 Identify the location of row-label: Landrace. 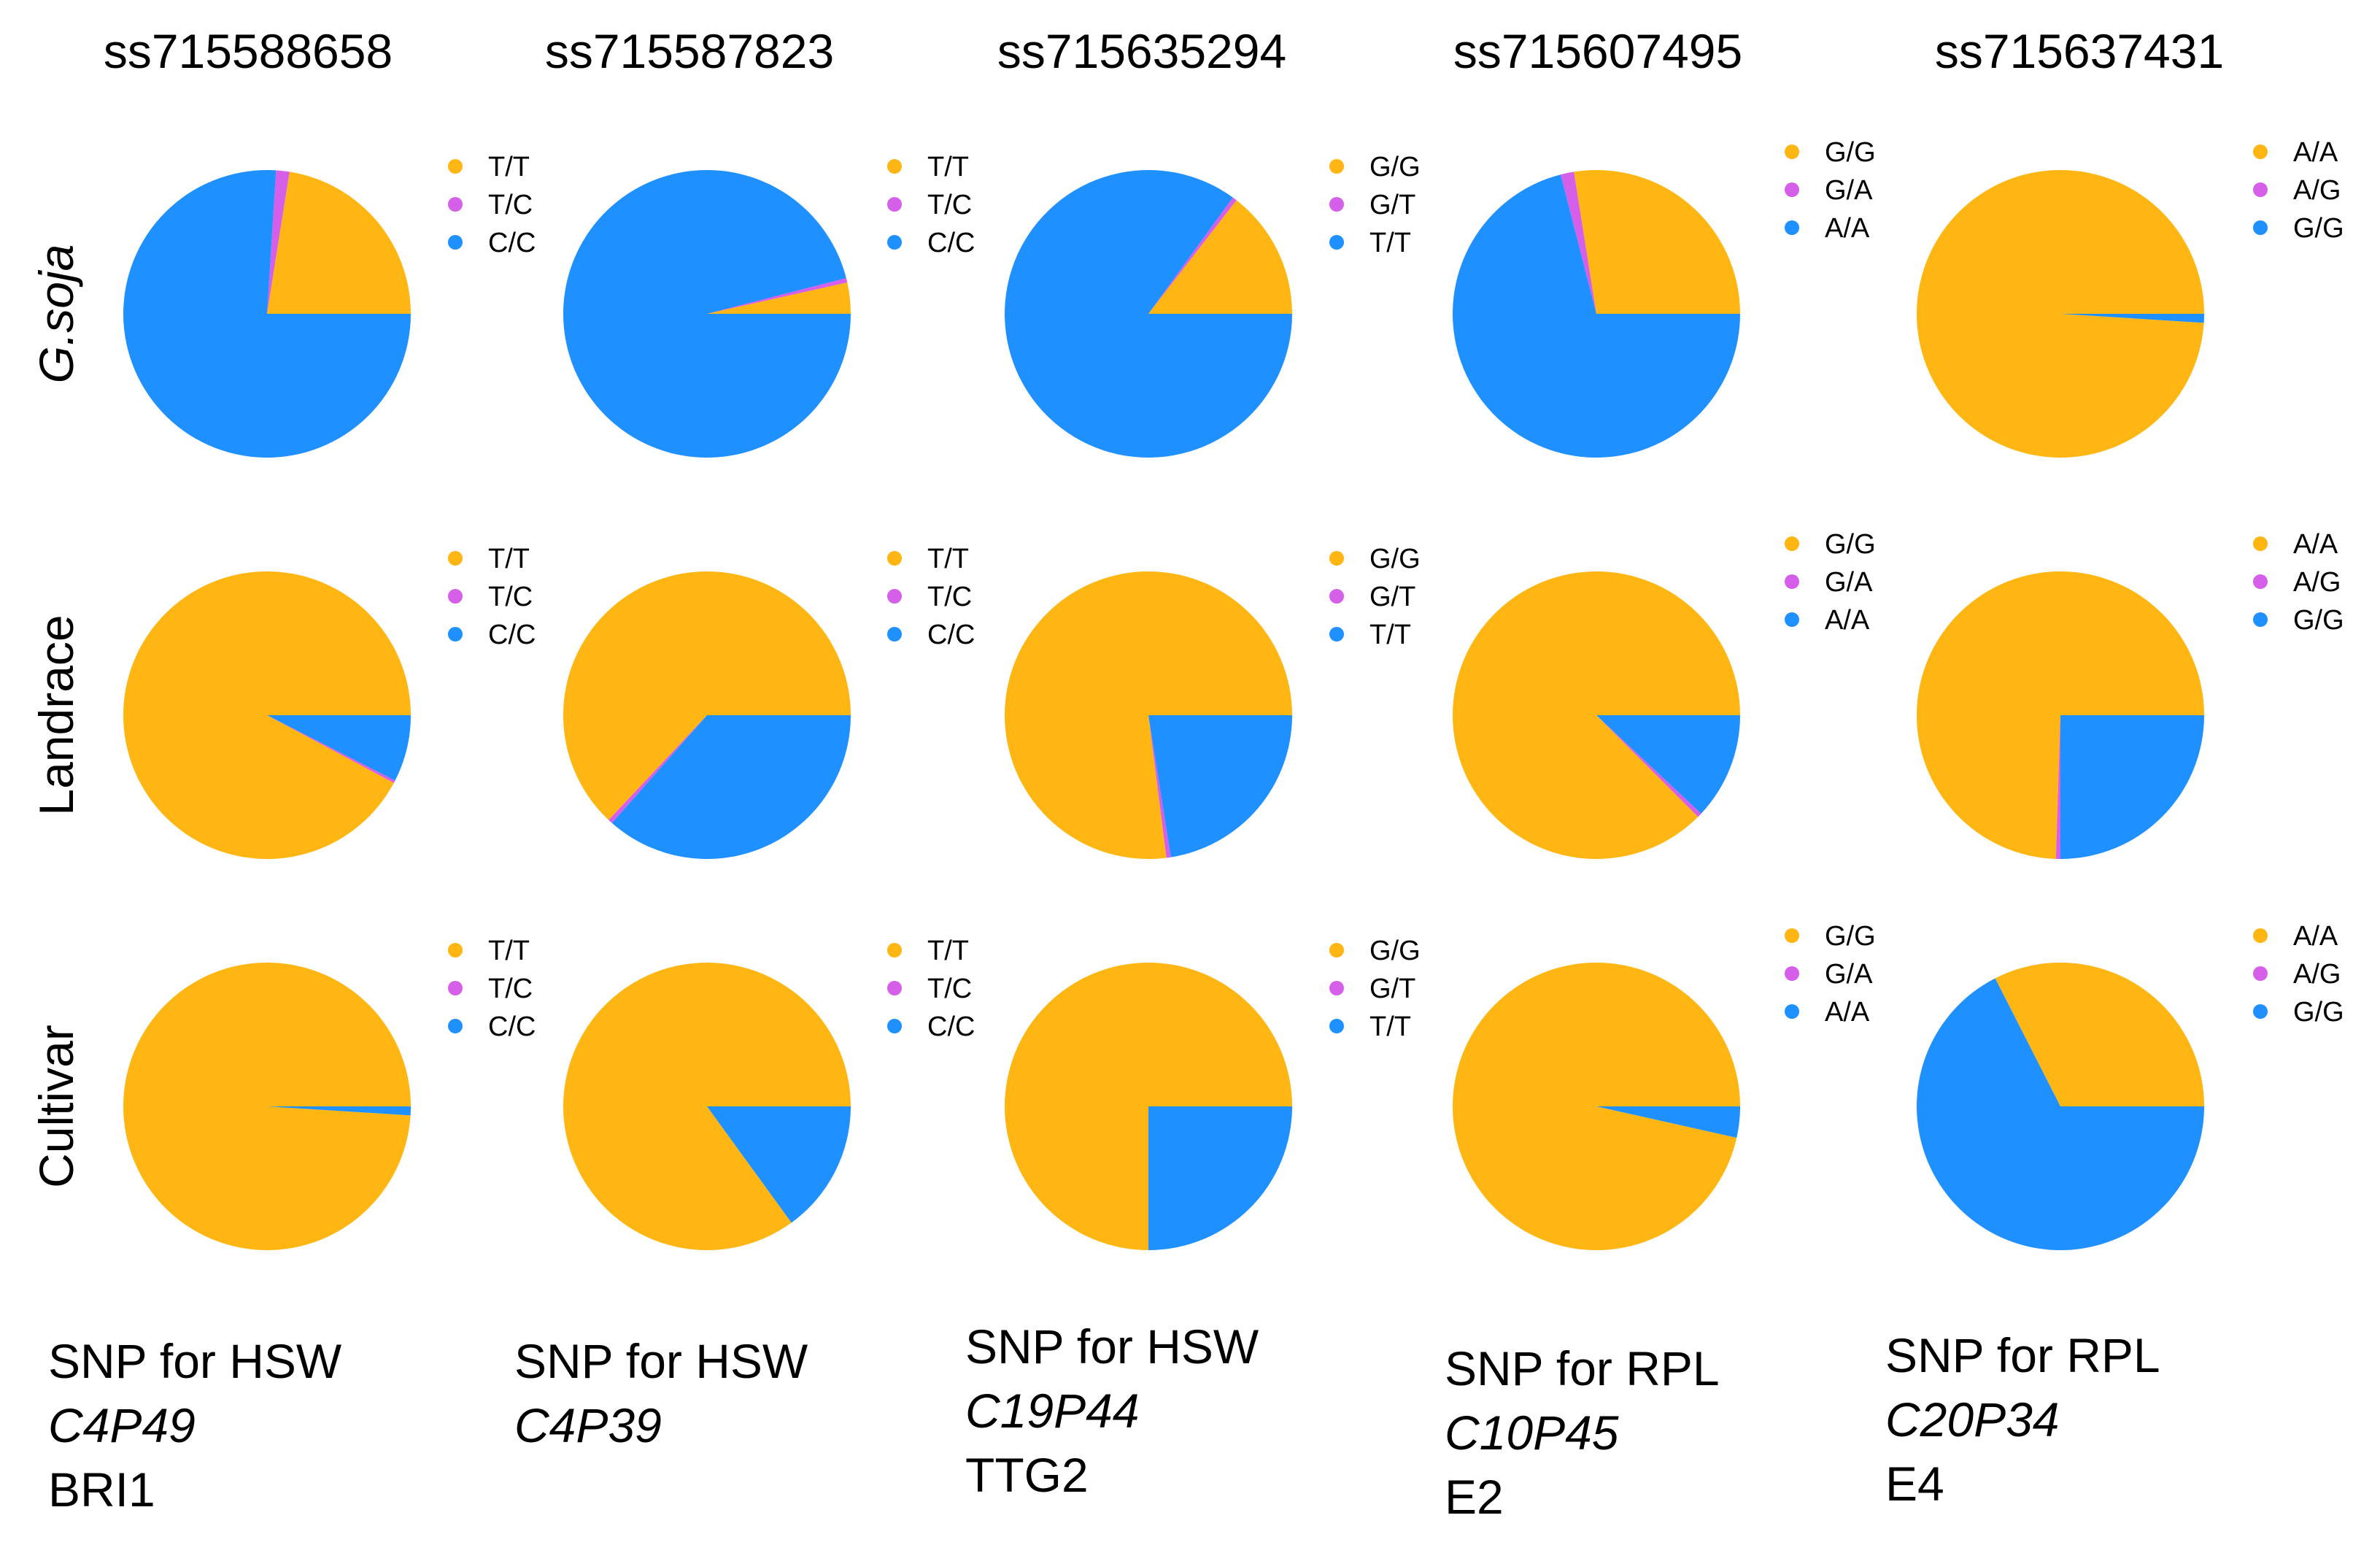
(56, 714).